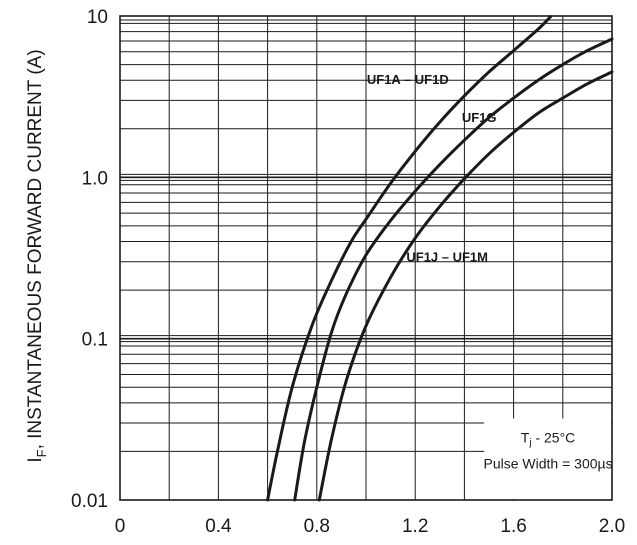  Describe the element at coordinates (89, 259) in the screenshot. I see `y-tick-labels: 10 1.0 0.1 0.01` at that location.